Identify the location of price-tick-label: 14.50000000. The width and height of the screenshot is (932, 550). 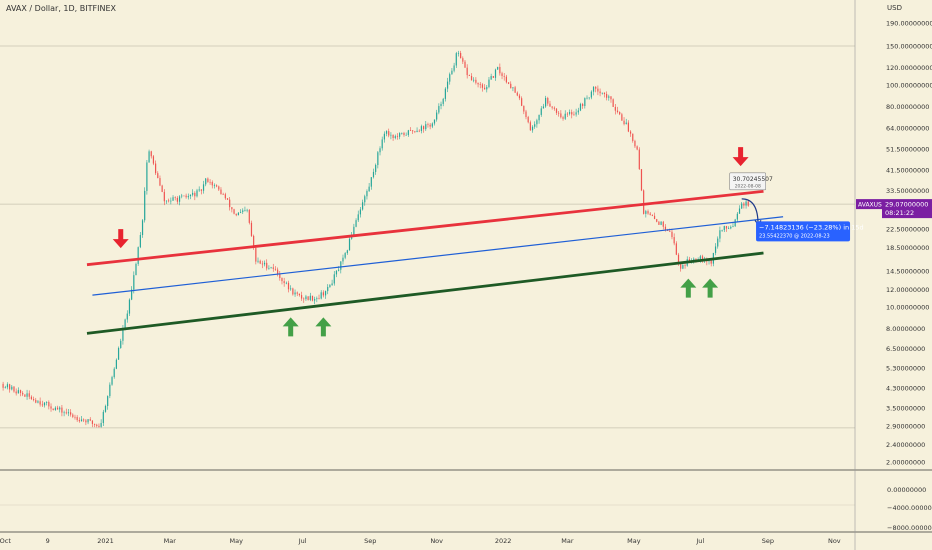
(907, 272).